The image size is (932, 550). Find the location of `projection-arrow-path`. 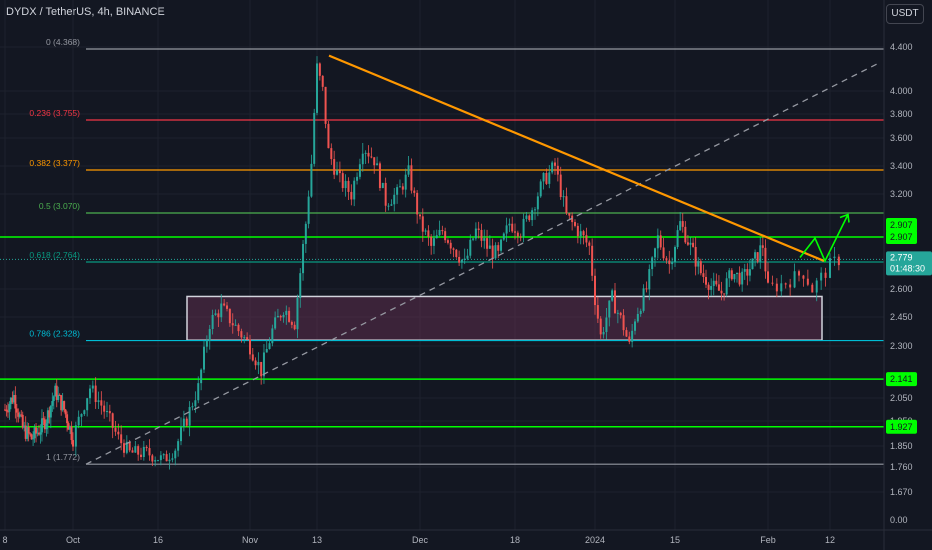

projection-arrow-path is located at coordinates (824, 238).